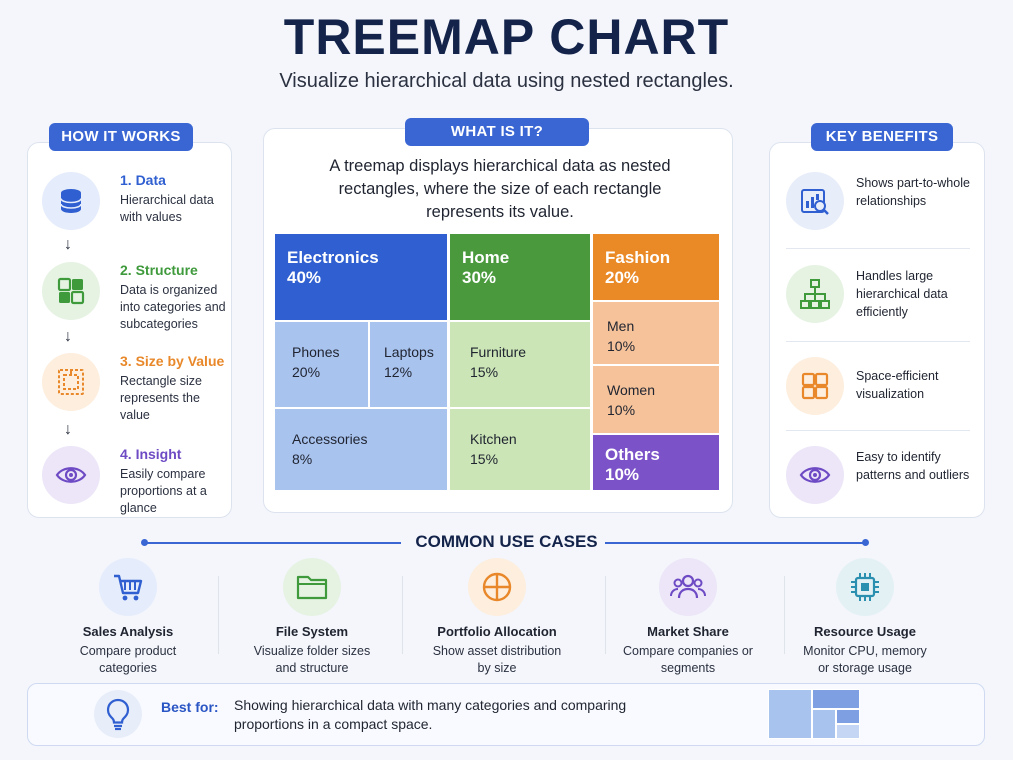 The image size is (1013, 760). I want to click on treemap-value: 12%, so click(398, 372).